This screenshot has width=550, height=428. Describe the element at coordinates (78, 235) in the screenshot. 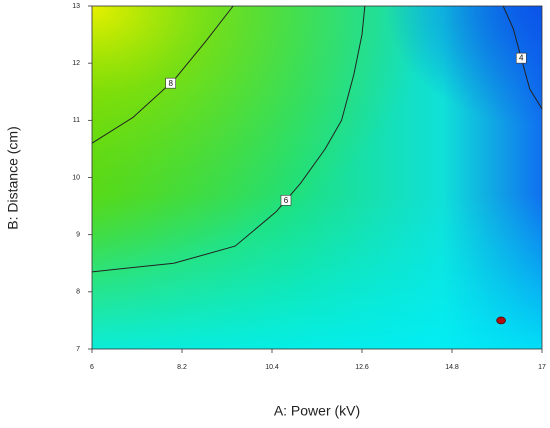

I see `y-tick-label: 9` at that location.